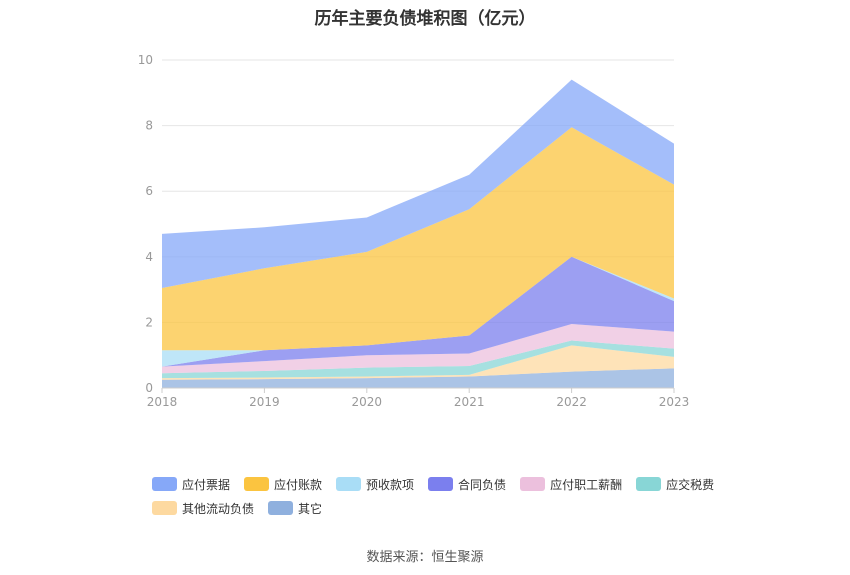 Image resolution: width=850 pixels, height=575 pixels. I want to click on area-series-其它, so click(418, 378).